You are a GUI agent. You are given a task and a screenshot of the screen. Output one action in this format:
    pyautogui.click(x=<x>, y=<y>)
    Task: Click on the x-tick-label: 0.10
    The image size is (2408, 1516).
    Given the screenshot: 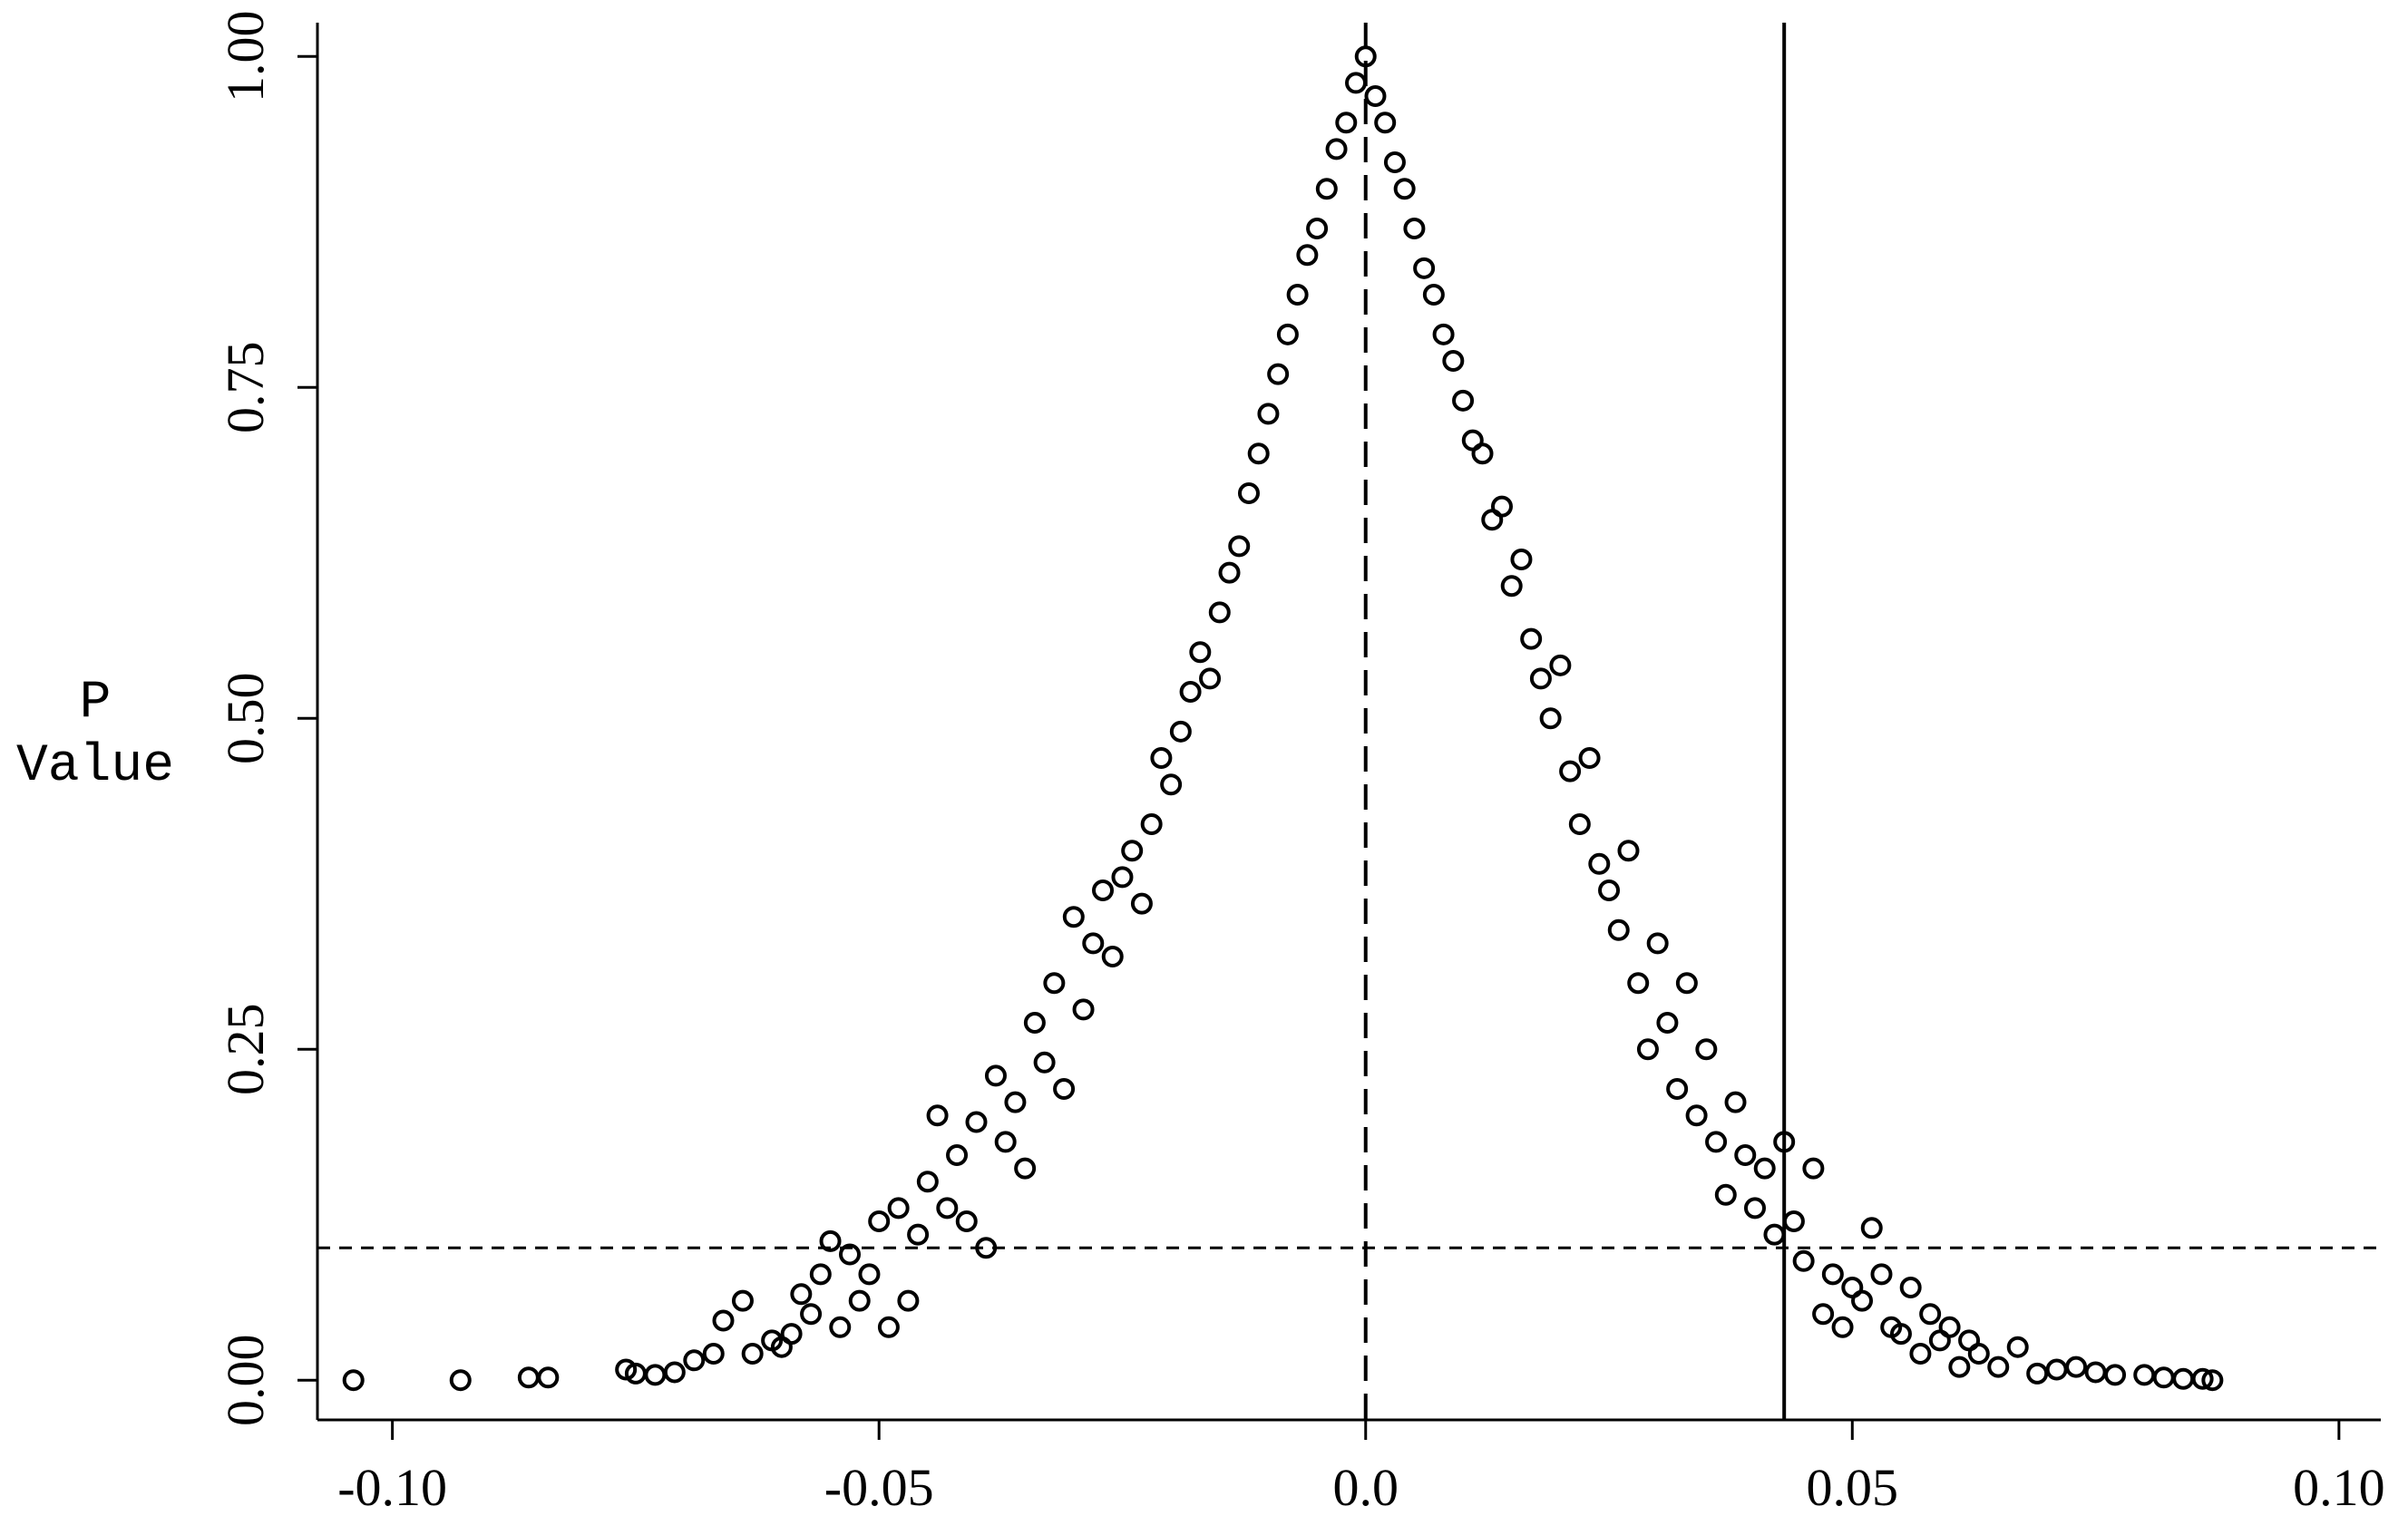 What is the action you would take?
    pyautogui.click(x=2339, y=1487)
    